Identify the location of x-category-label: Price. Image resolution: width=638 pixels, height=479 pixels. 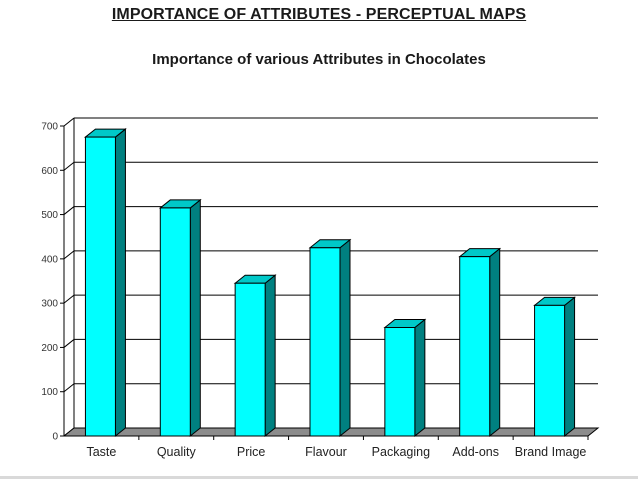
(251, 452).